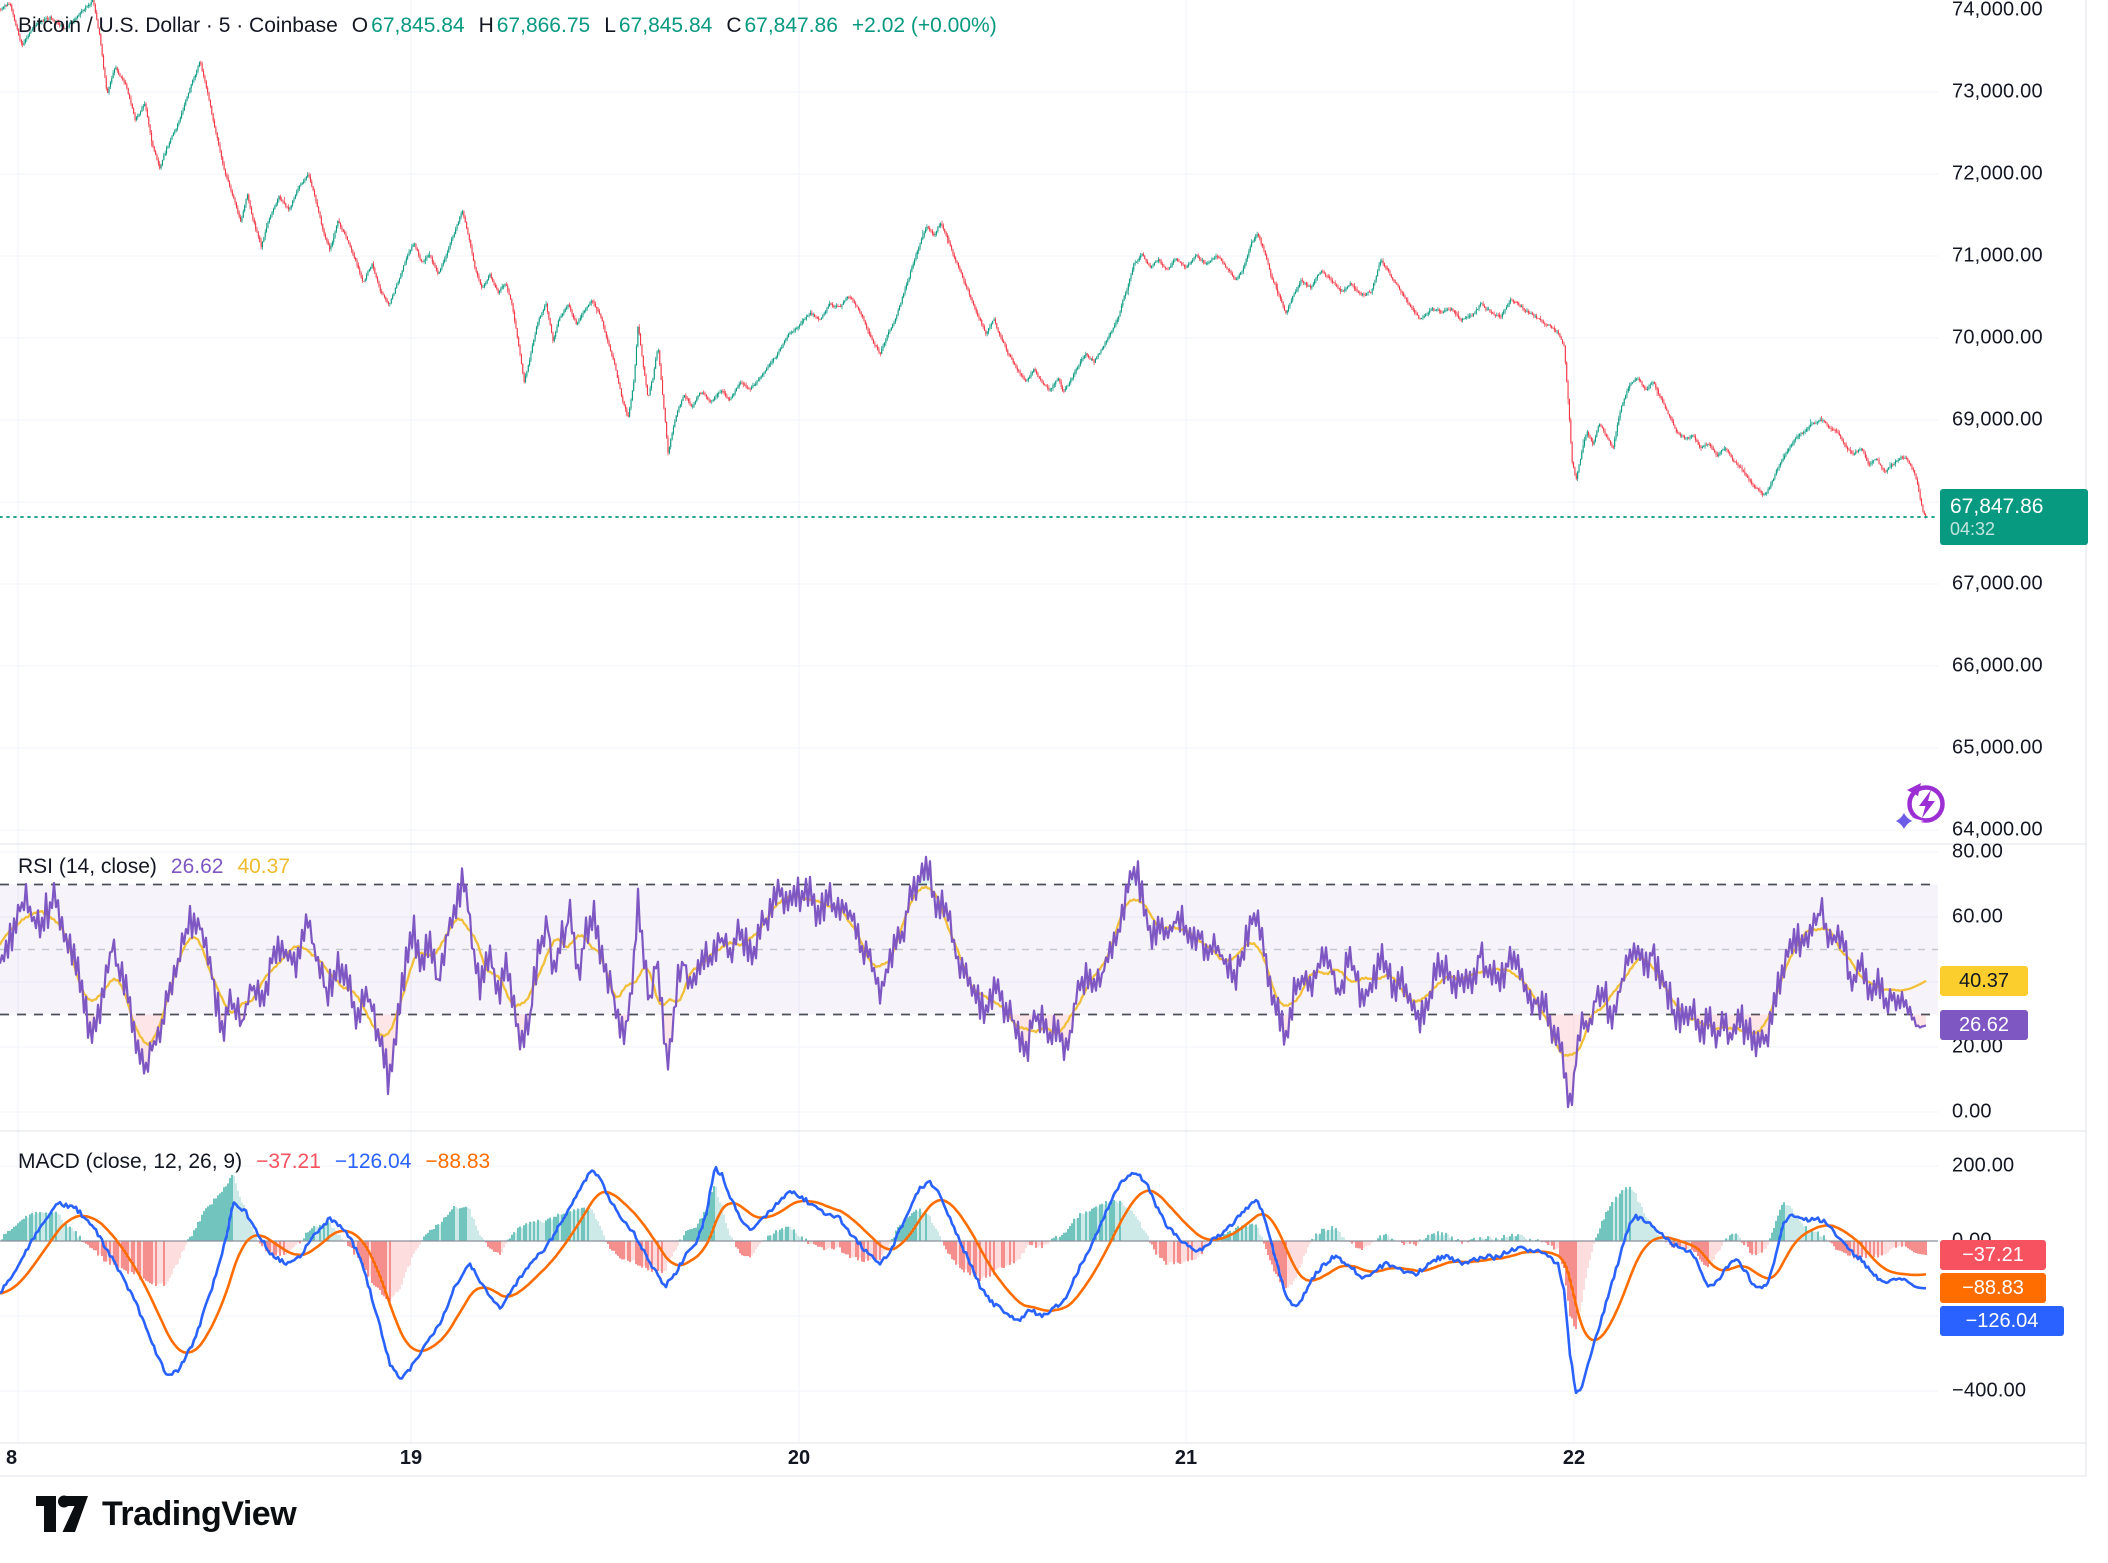  I want to click on refresh-arrowhead-icon, so click(1914, 789).